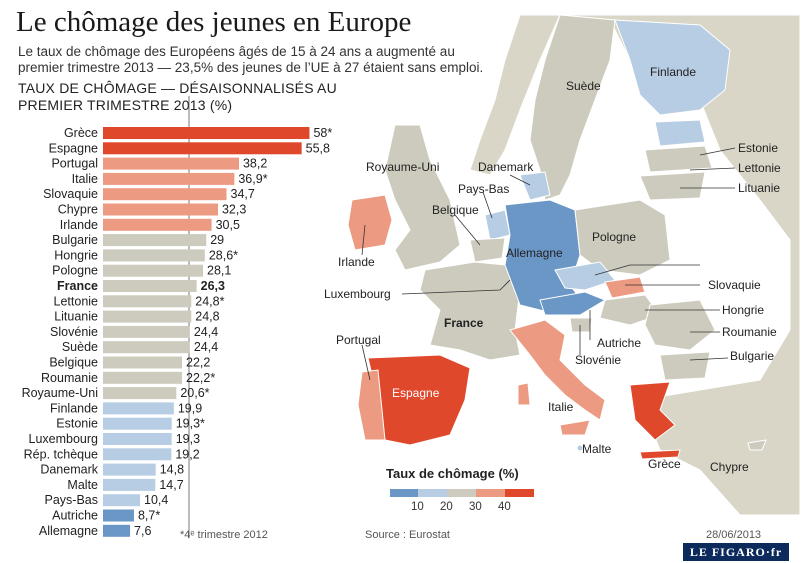  I want to click on label-estonie: Estonie, so click(758, 148).